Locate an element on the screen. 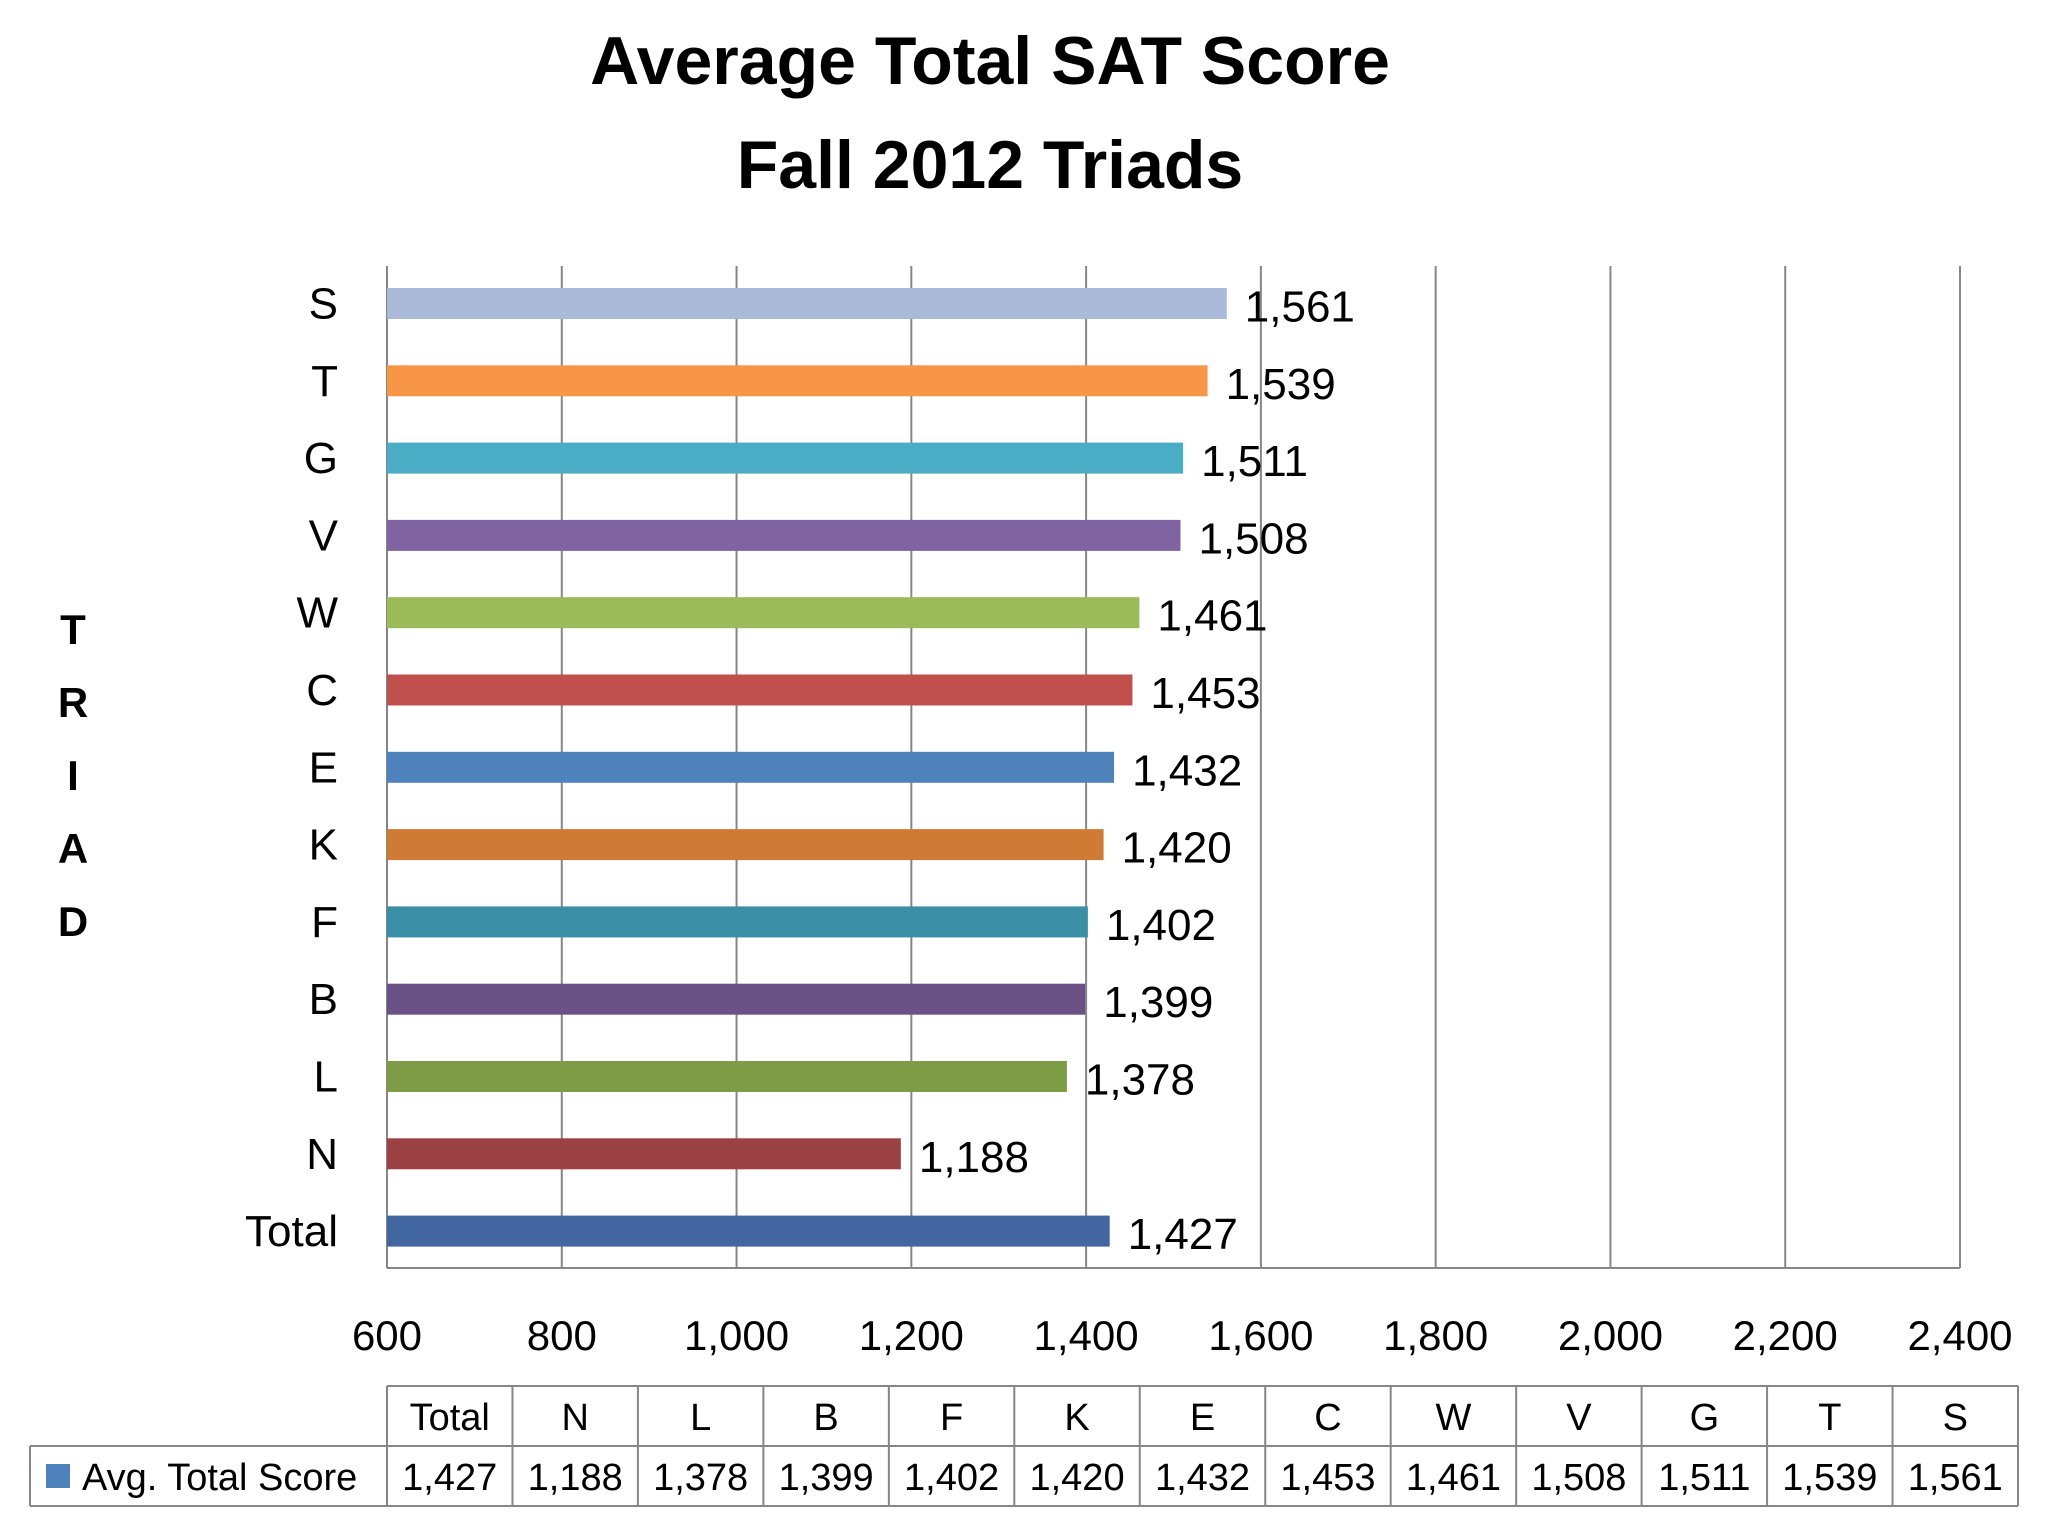 The height and width of the screenshot is (1536, 2048). bar-e is located at coordinates (751, 767).